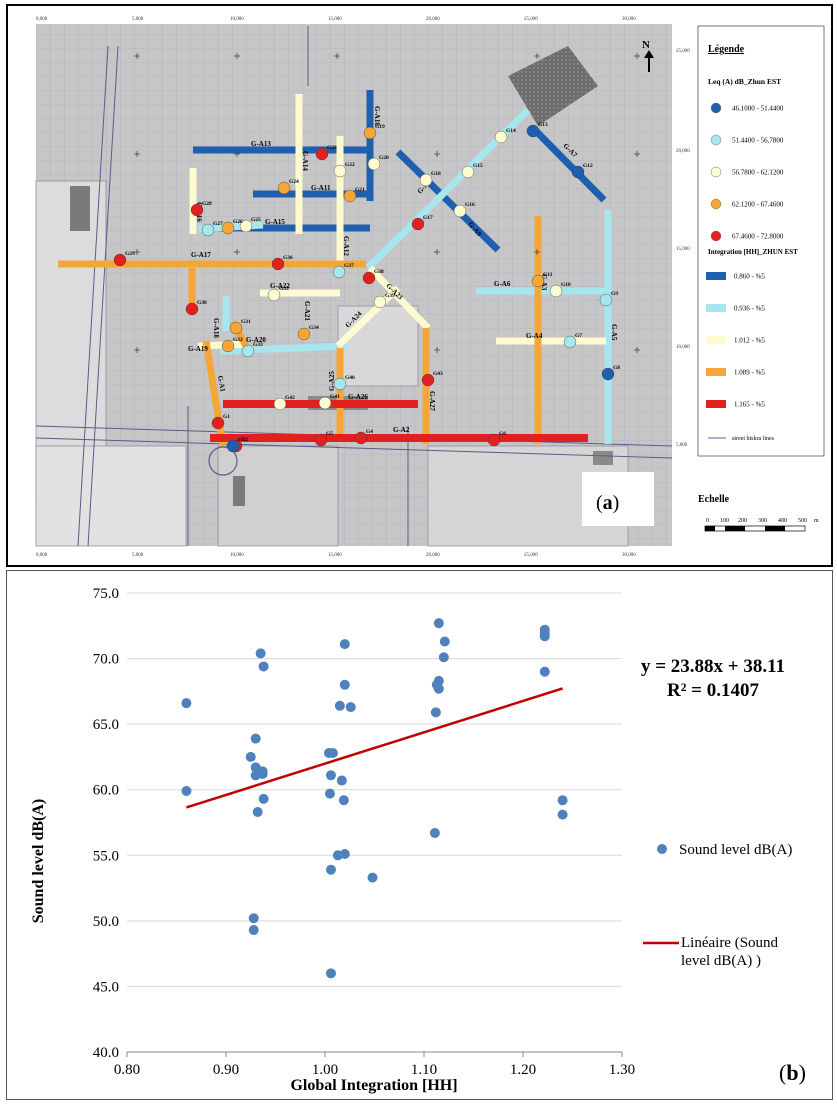 This screenshot has height=1104, width=837. What do you see at coordinates (329, 434) in the screenshot?
I see `point-label: G5` at bounding box center [329, 434].